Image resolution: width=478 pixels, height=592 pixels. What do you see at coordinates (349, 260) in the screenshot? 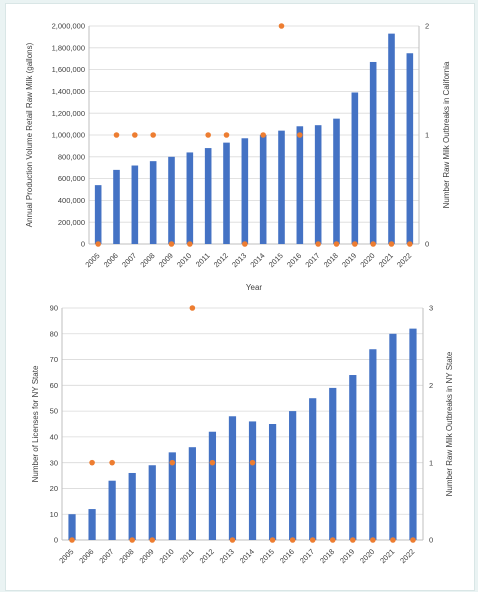
I see `x-tick-label: 2019` at bounding box center [349, 260].